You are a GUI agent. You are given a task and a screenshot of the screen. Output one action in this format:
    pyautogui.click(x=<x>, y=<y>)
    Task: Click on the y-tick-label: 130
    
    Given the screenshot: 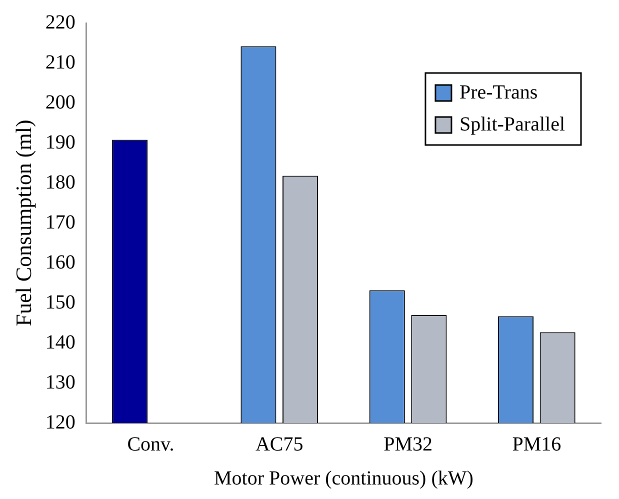 What is the action you would take?
    pyautogui.click(x=60, y=382)
    